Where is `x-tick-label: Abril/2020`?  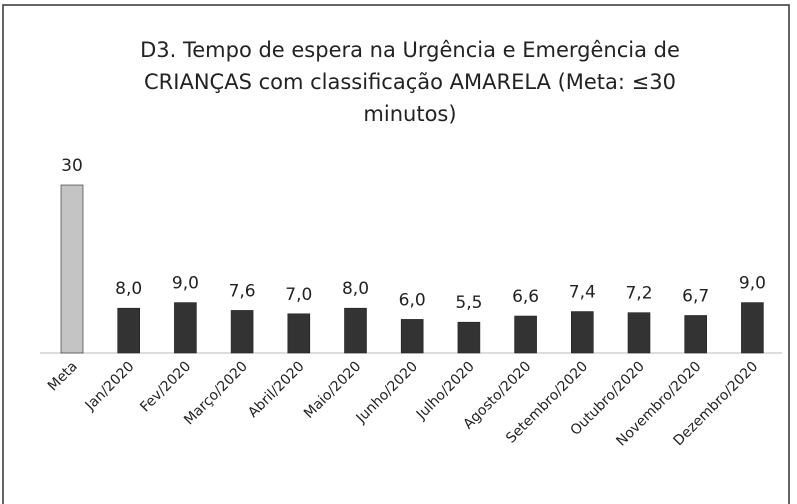
x-tick-label: Abril/2020 is located at coordinates (276, 390).